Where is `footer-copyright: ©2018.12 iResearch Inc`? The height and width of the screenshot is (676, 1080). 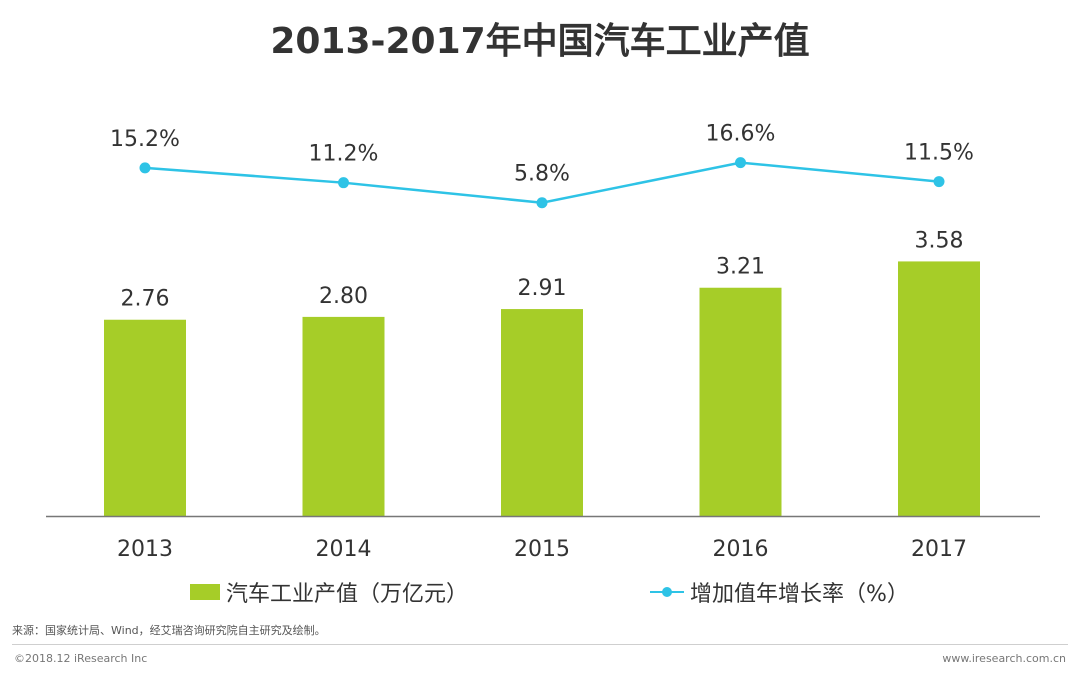
footer-copyright: ©2018.12 iResearch Inc is located at coordinates (81, 658).